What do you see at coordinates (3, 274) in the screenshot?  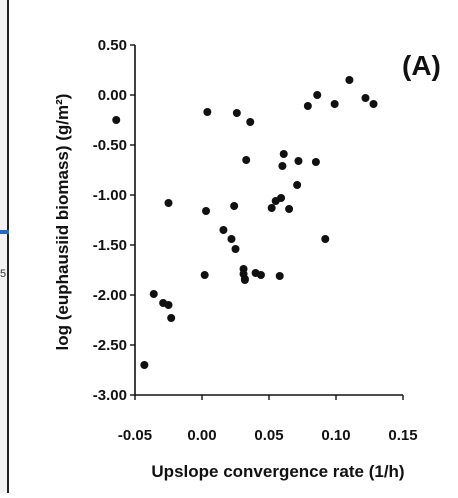 I see `adjacent-window-digit: 5` at bounding box center [3, 274].